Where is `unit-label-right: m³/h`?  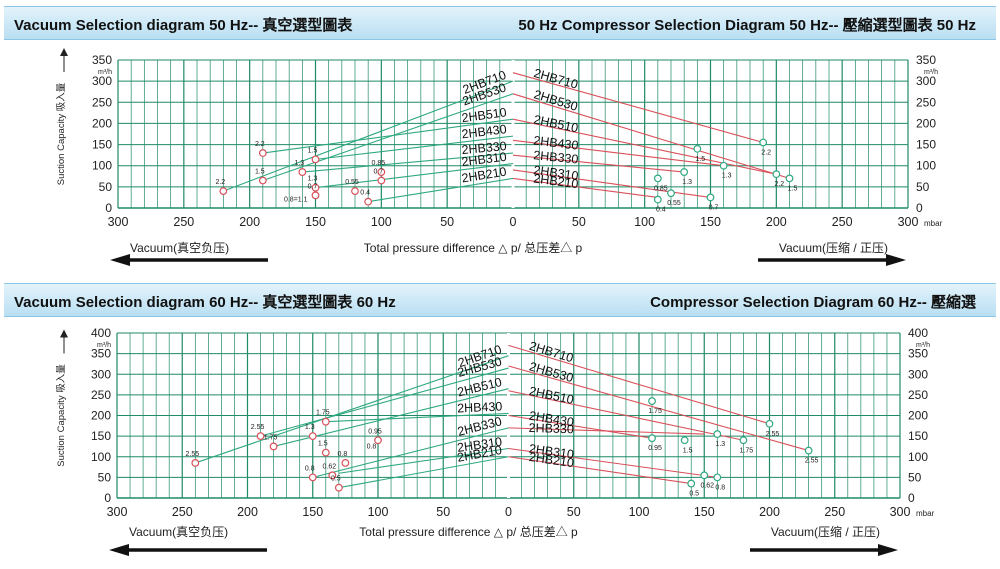 unit-label-right: m³/h is located at coordinates (923, 345).